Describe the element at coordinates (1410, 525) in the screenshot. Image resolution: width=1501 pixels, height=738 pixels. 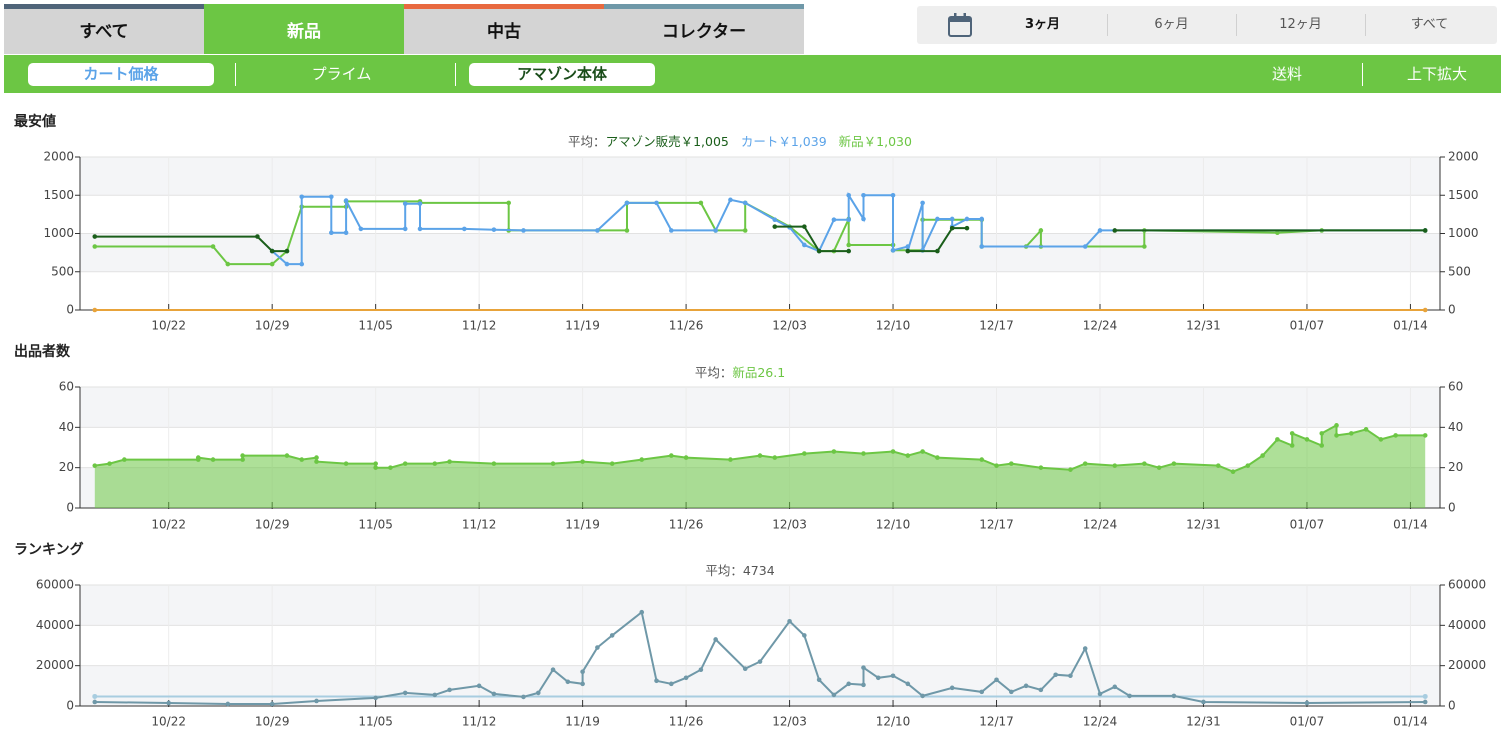
I see `x-tick-label: 01/14` at that location.